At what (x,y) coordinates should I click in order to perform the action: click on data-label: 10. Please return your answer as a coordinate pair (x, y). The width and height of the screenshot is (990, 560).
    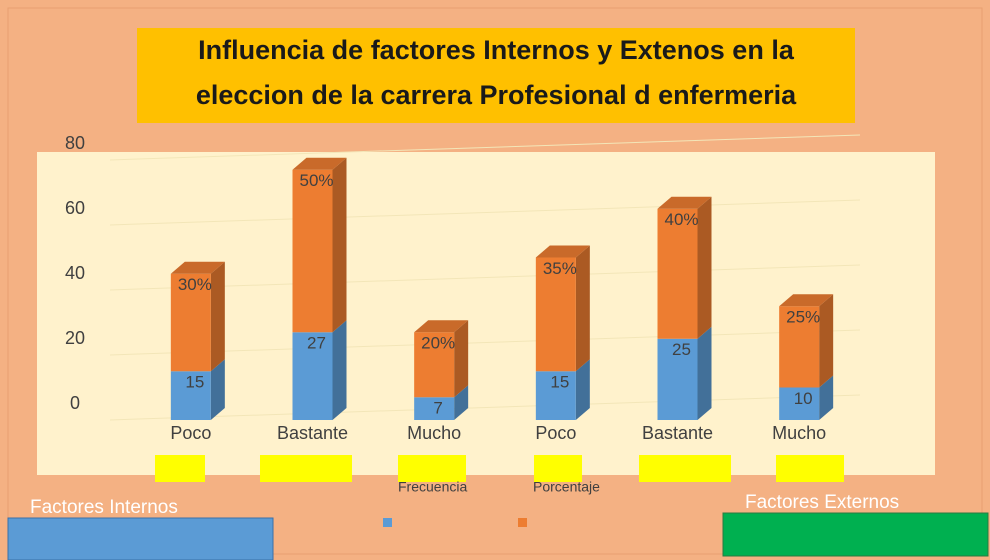
    Looking at the image, I should click on (803, 398).